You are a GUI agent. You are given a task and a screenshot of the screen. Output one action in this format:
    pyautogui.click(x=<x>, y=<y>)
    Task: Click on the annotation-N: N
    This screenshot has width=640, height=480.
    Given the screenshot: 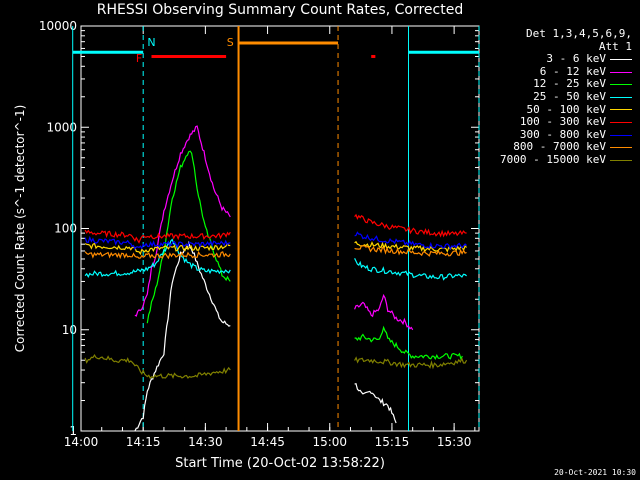 What is the action you would take?
    pyautogui.click(x=151, y=42)
    